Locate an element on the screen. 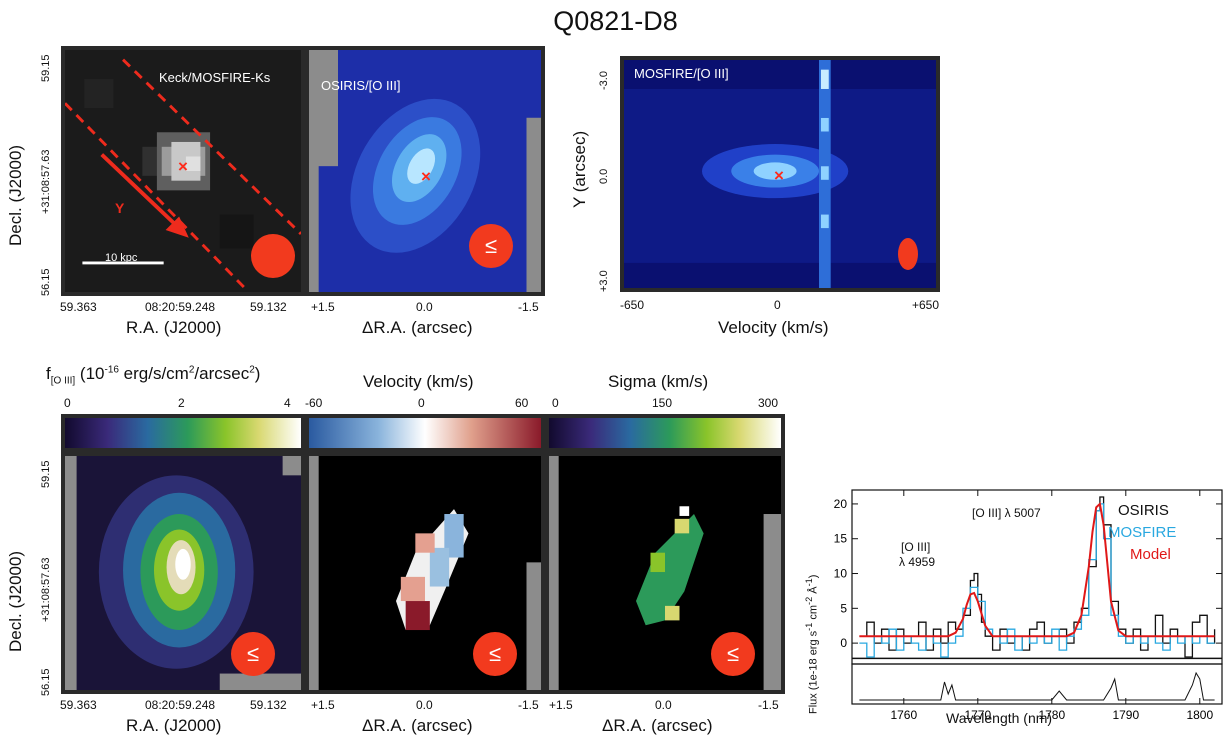 This screenshot has height=746, width=1231. spectrum-chart: 0 5 10 15 20 1760 1770 1780 1790 1800 is located at coordinates (1028, 605).